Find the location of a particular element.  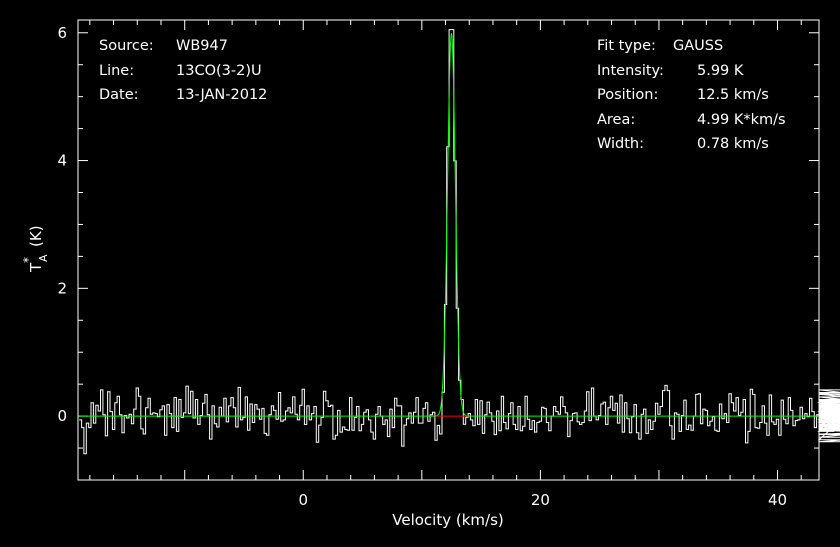

x-tick-label: 0 is located at coordinates (303, 500).